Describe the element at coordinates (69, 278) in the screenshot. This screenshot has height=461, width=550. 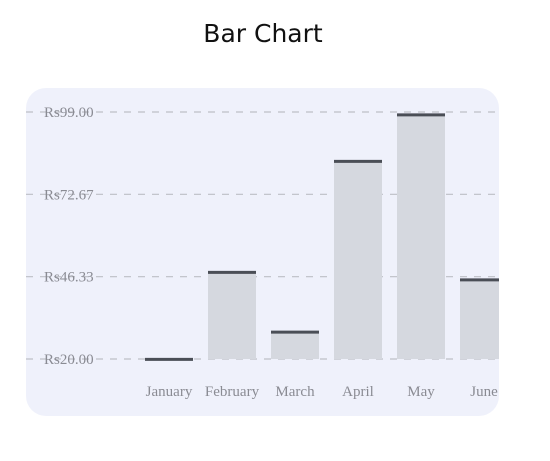
I see `y-tick-label: Rs46.33` at that location.